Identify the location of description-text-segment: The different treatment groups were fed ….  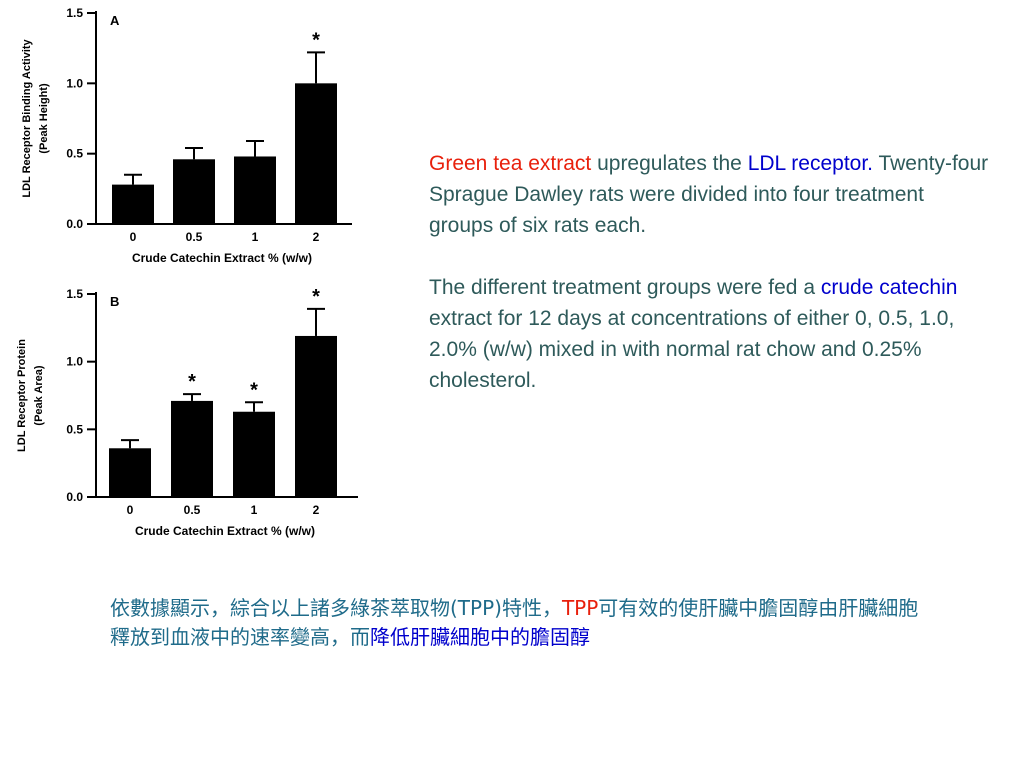
(625, 287).